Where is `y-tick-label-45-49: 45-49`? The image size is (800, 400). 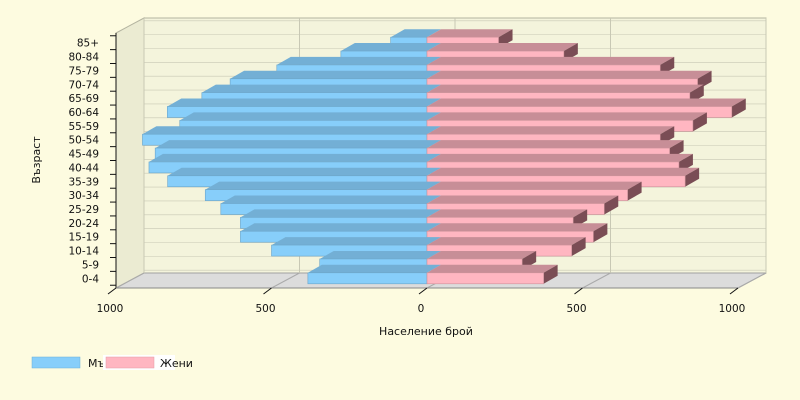 y-tick-label-45-49: 45-49 is located at coordinates (83, 155).